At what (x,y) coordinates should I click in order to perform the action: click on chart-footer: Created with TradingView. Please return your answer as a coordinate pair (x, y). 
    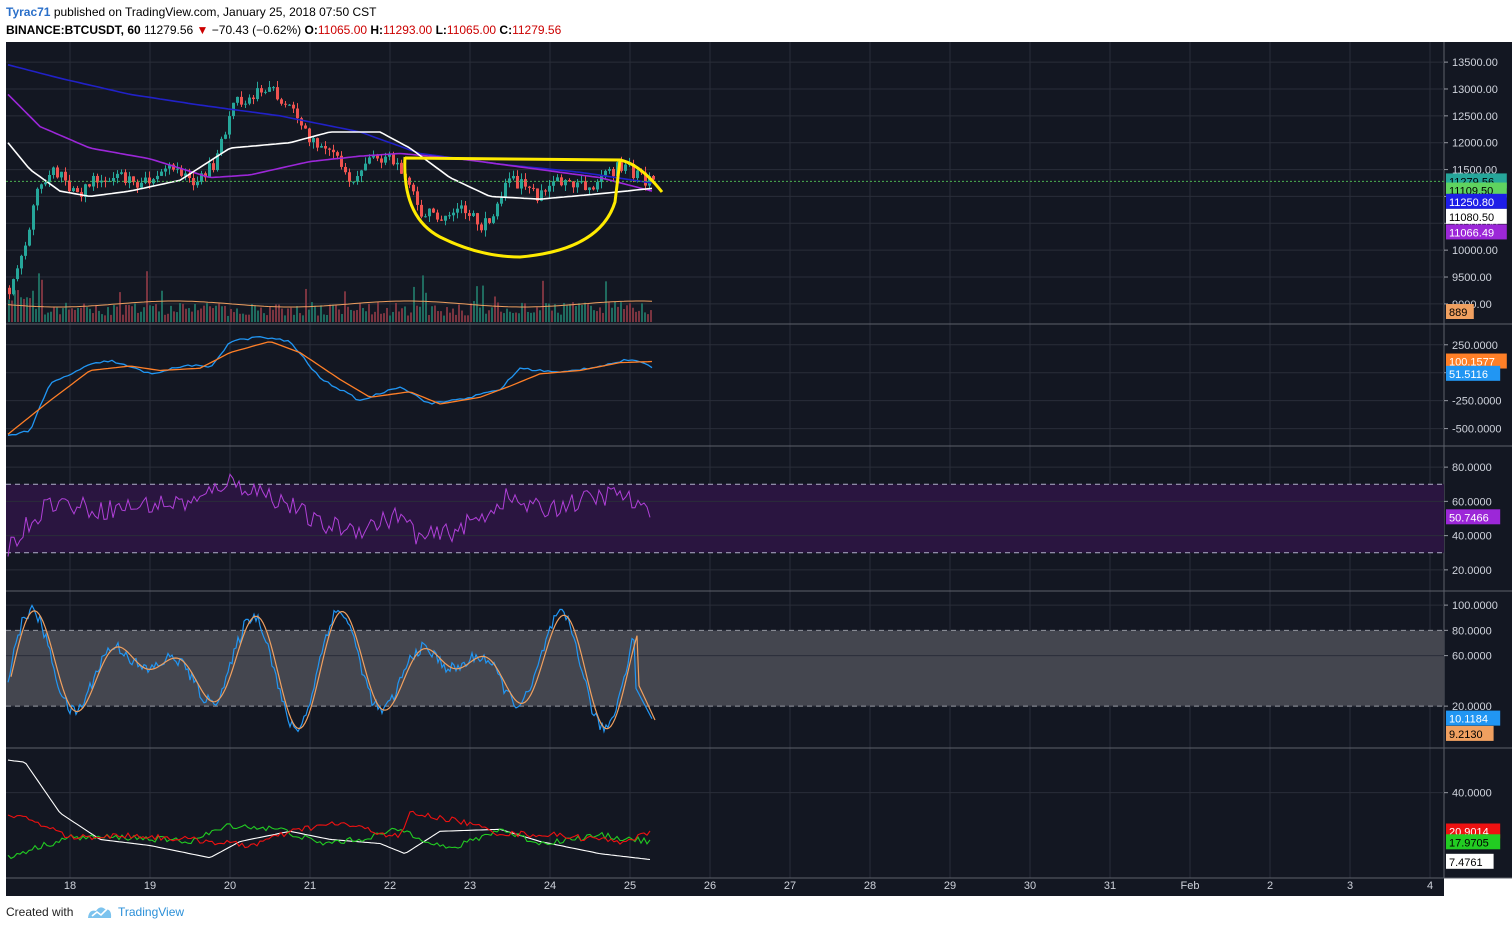
    Looking at the image, I should click on (756, 913).